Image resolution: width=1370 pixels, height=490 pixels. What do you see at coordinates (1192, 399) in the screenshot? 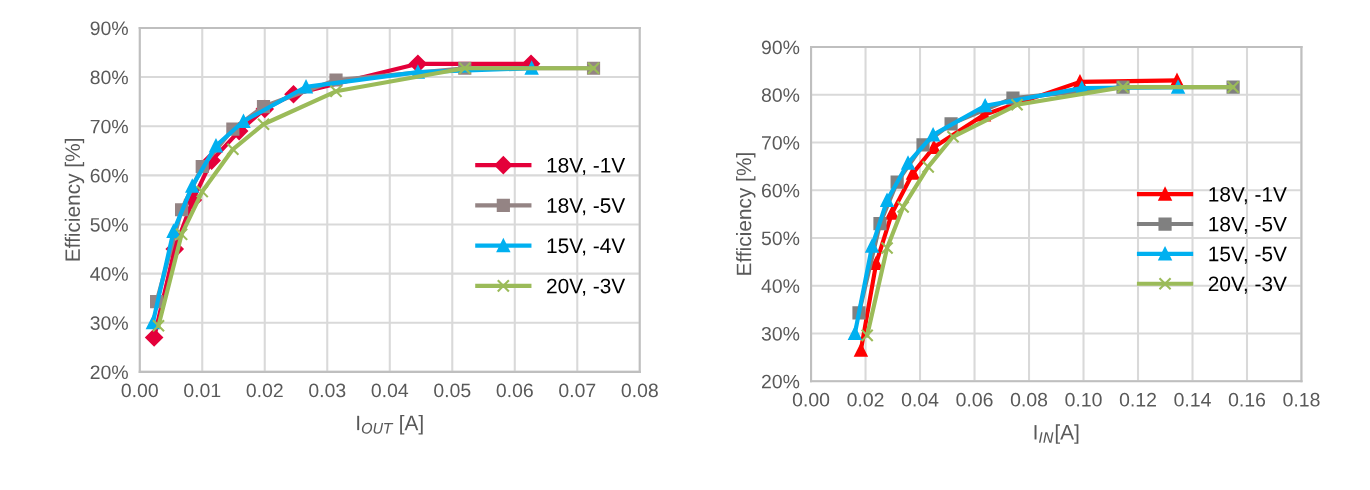
I see `x-tick-label: 0.14` at bounding box center [1192, 399].